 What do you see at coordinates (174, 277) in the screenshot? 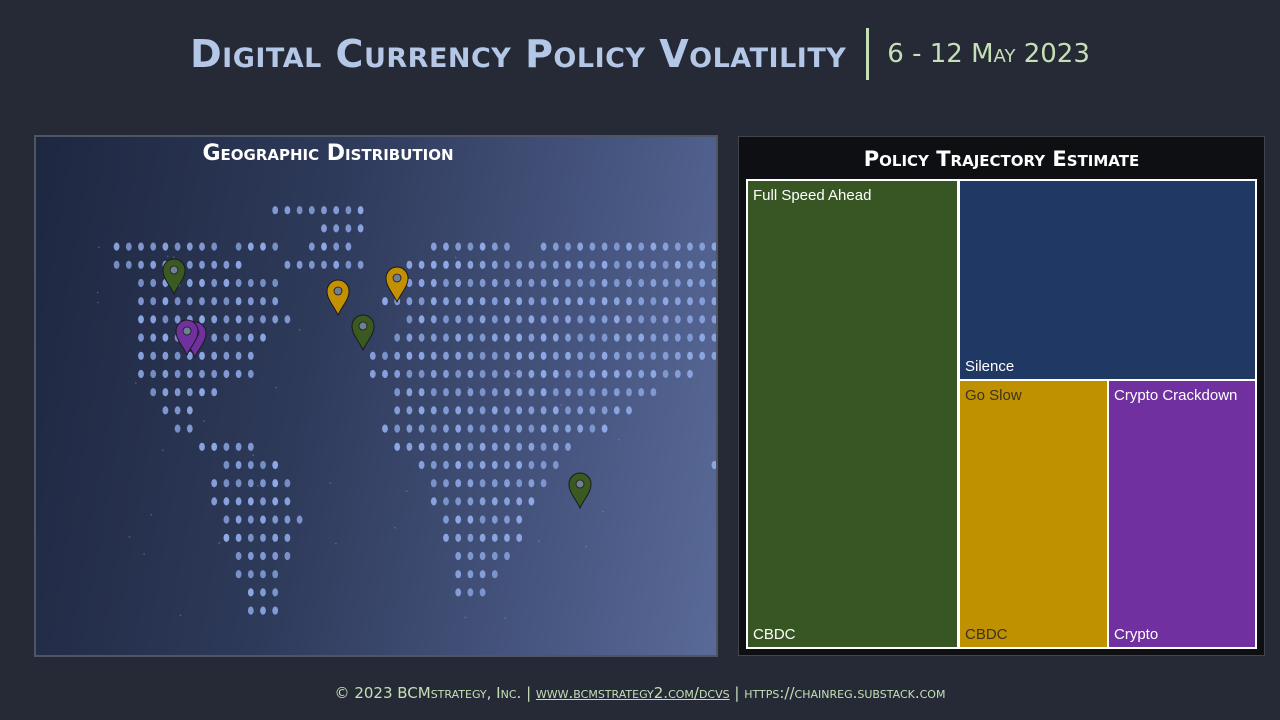
I see `pin-north-america-icon` at bounding box center [174, 277].